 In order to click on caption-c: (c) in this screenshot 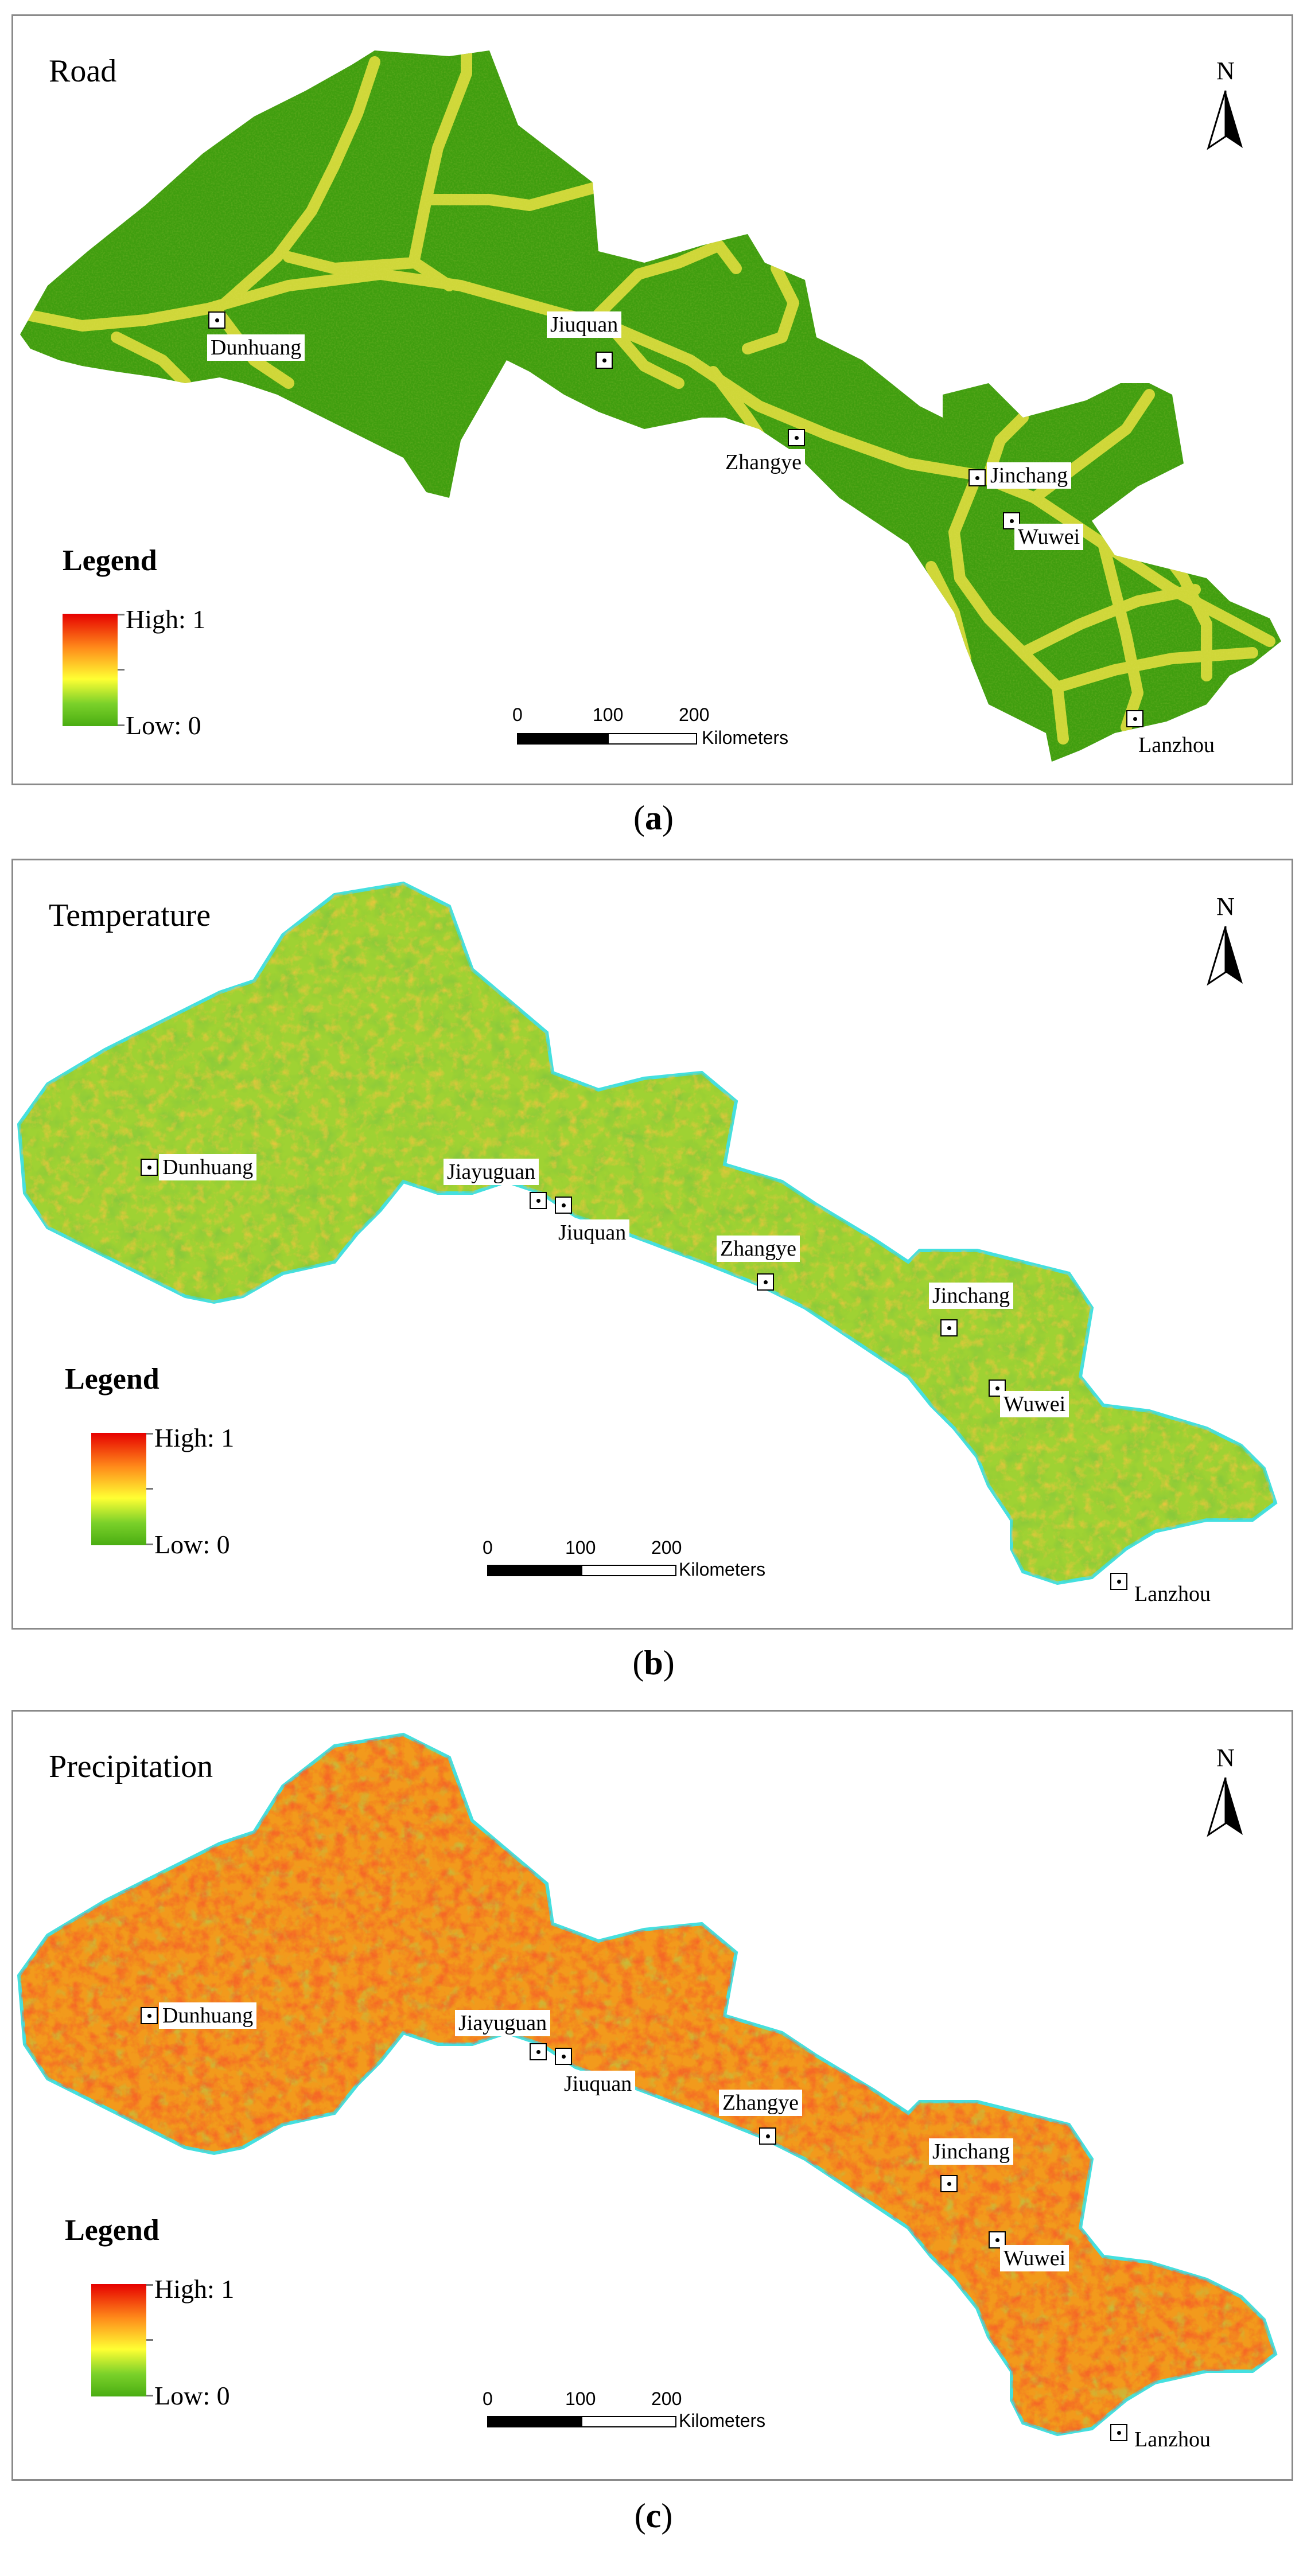, I will do `click(653, 2516)`.